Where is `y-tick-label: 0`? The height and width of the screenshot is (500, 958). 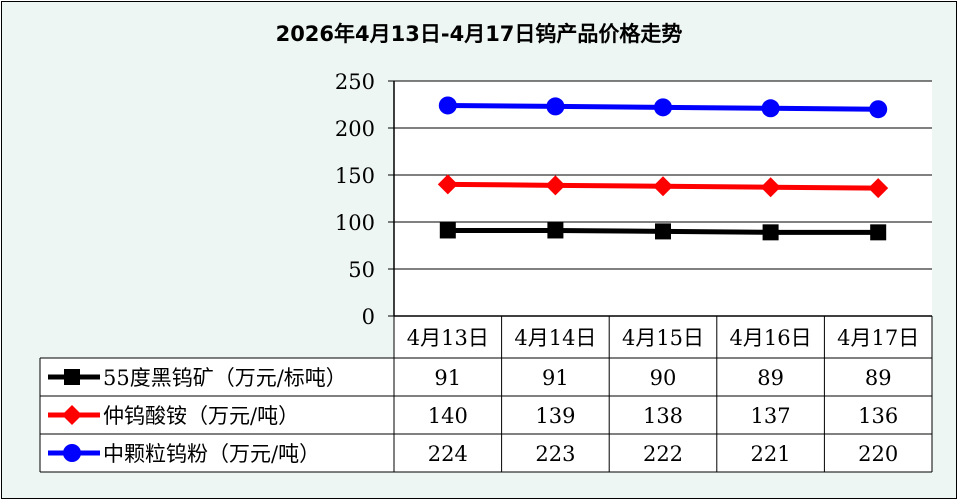 y-tick-label: 0 is located at coordinates (368, 317).